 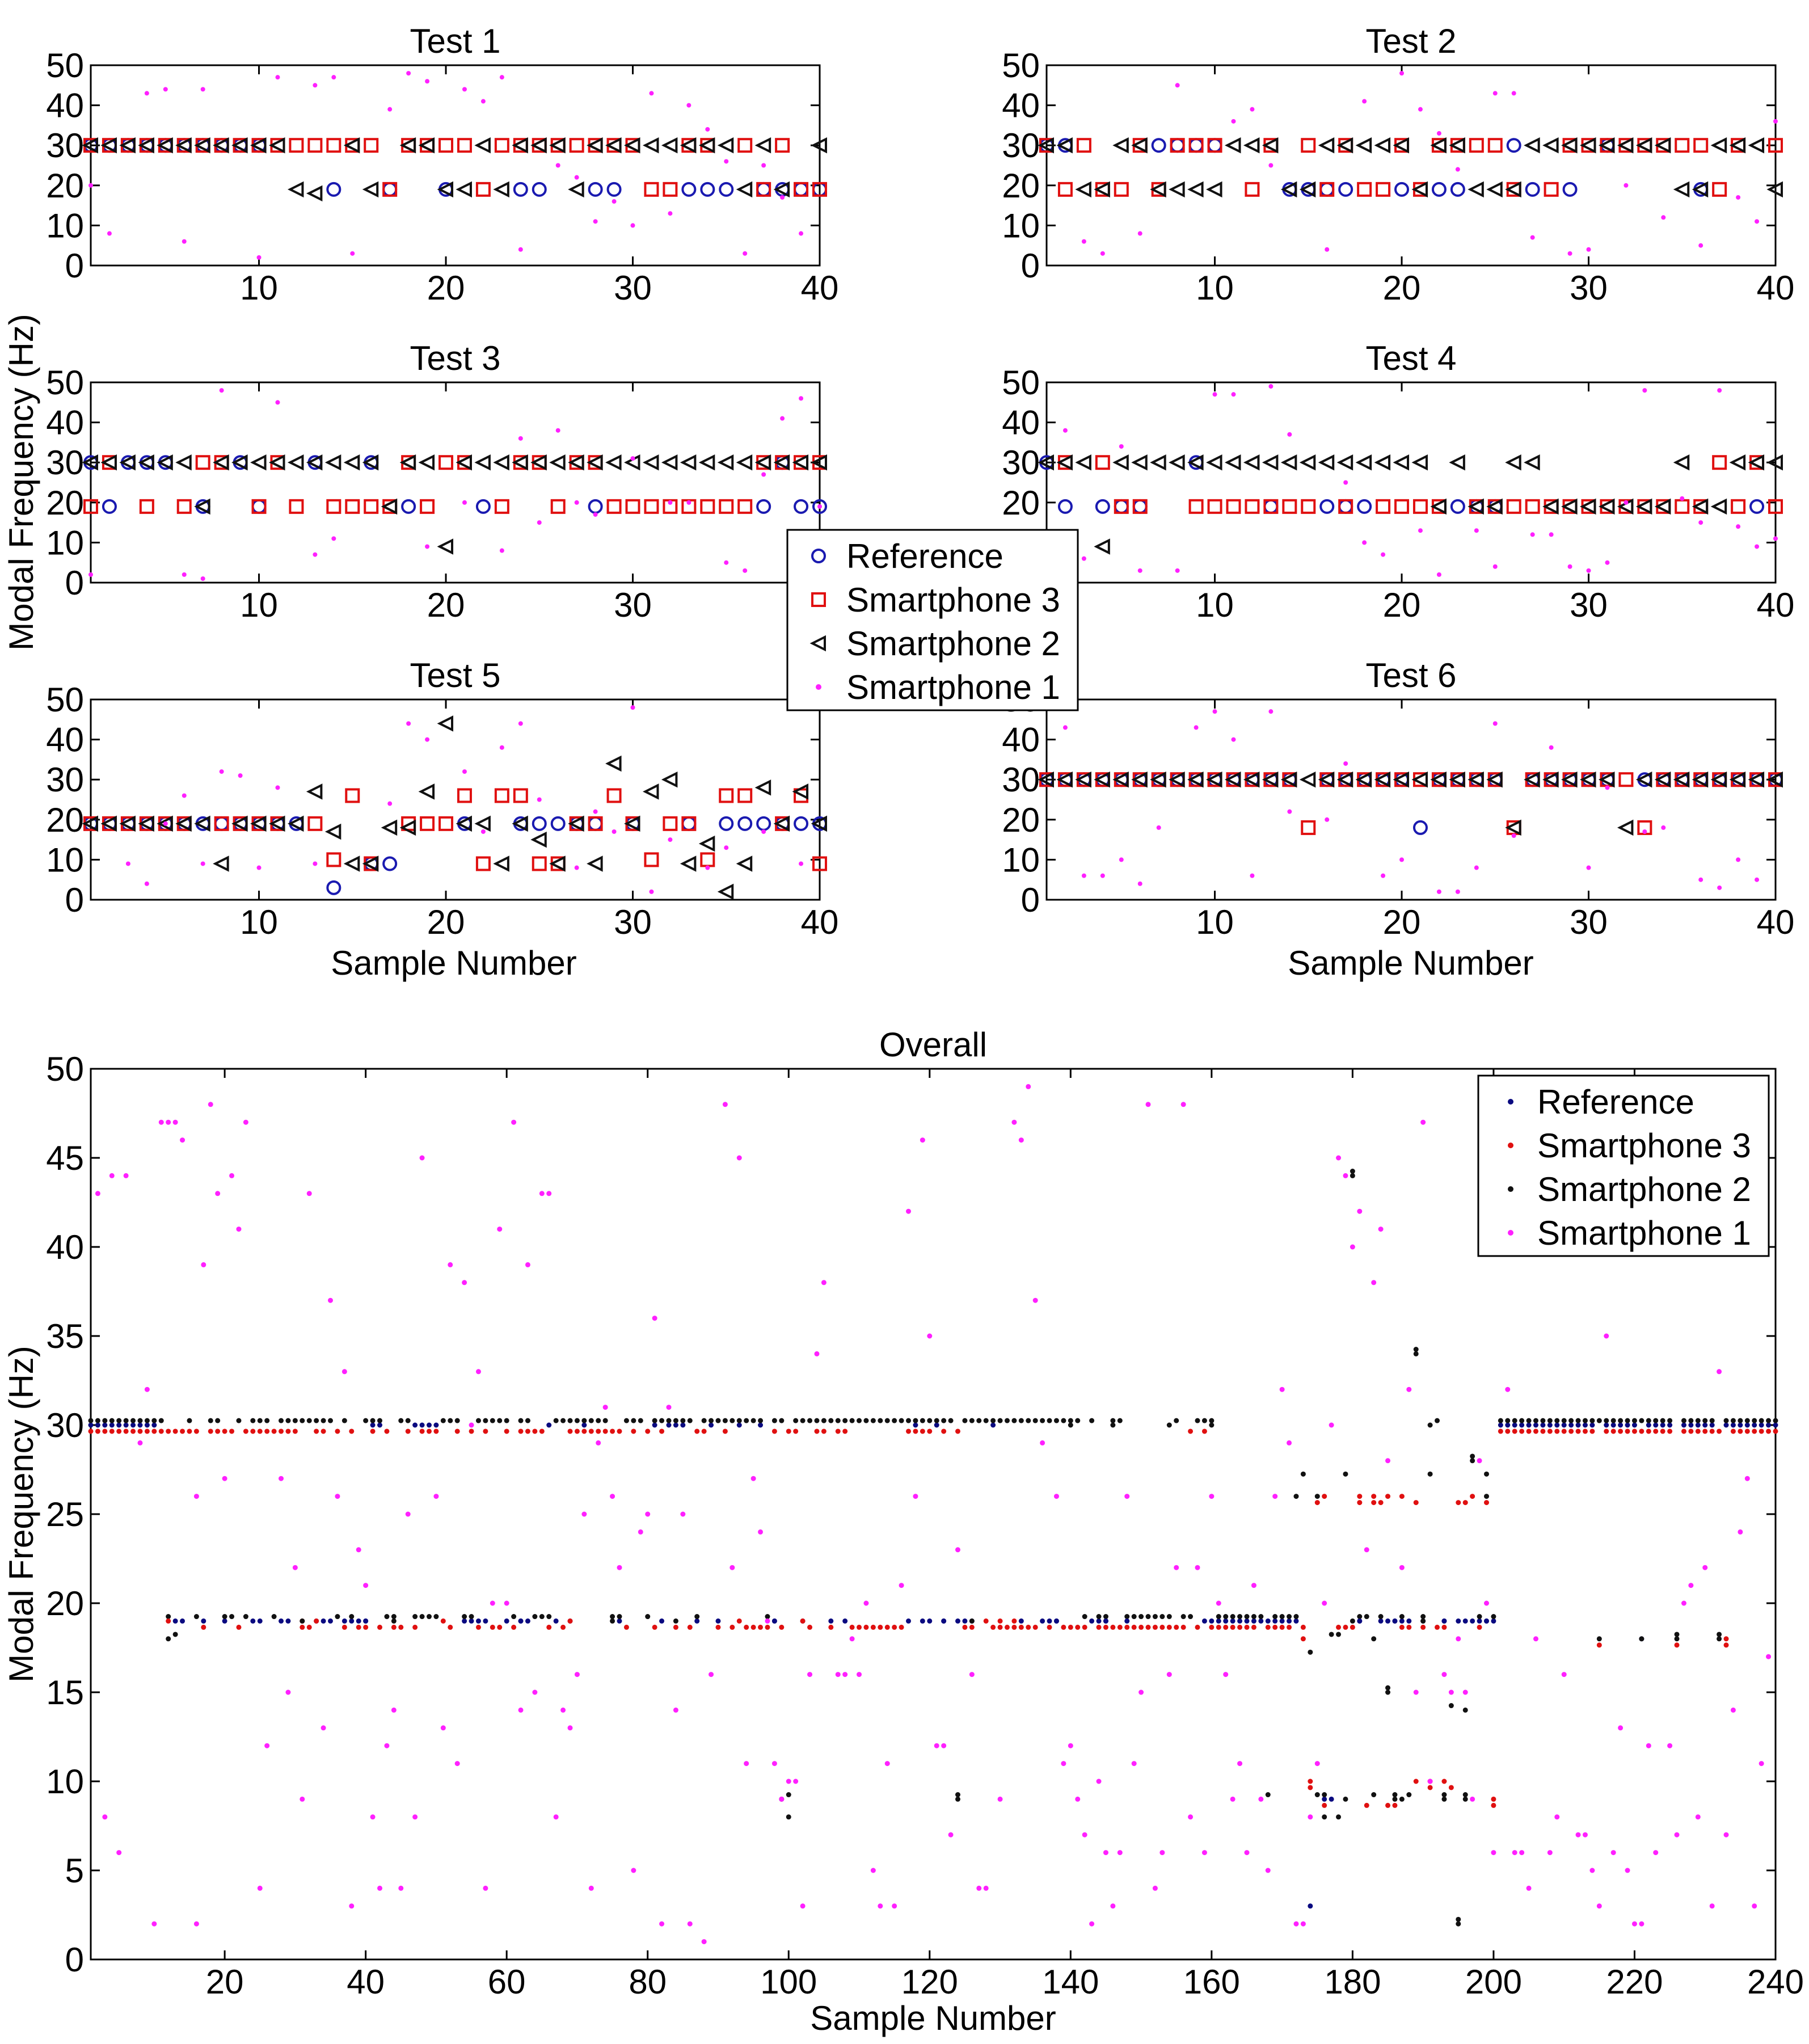 What do you see at coordinates (65, 700) in the screenshot?
I see `test5-ytick-label: 50` at bounding box center [65, 700].